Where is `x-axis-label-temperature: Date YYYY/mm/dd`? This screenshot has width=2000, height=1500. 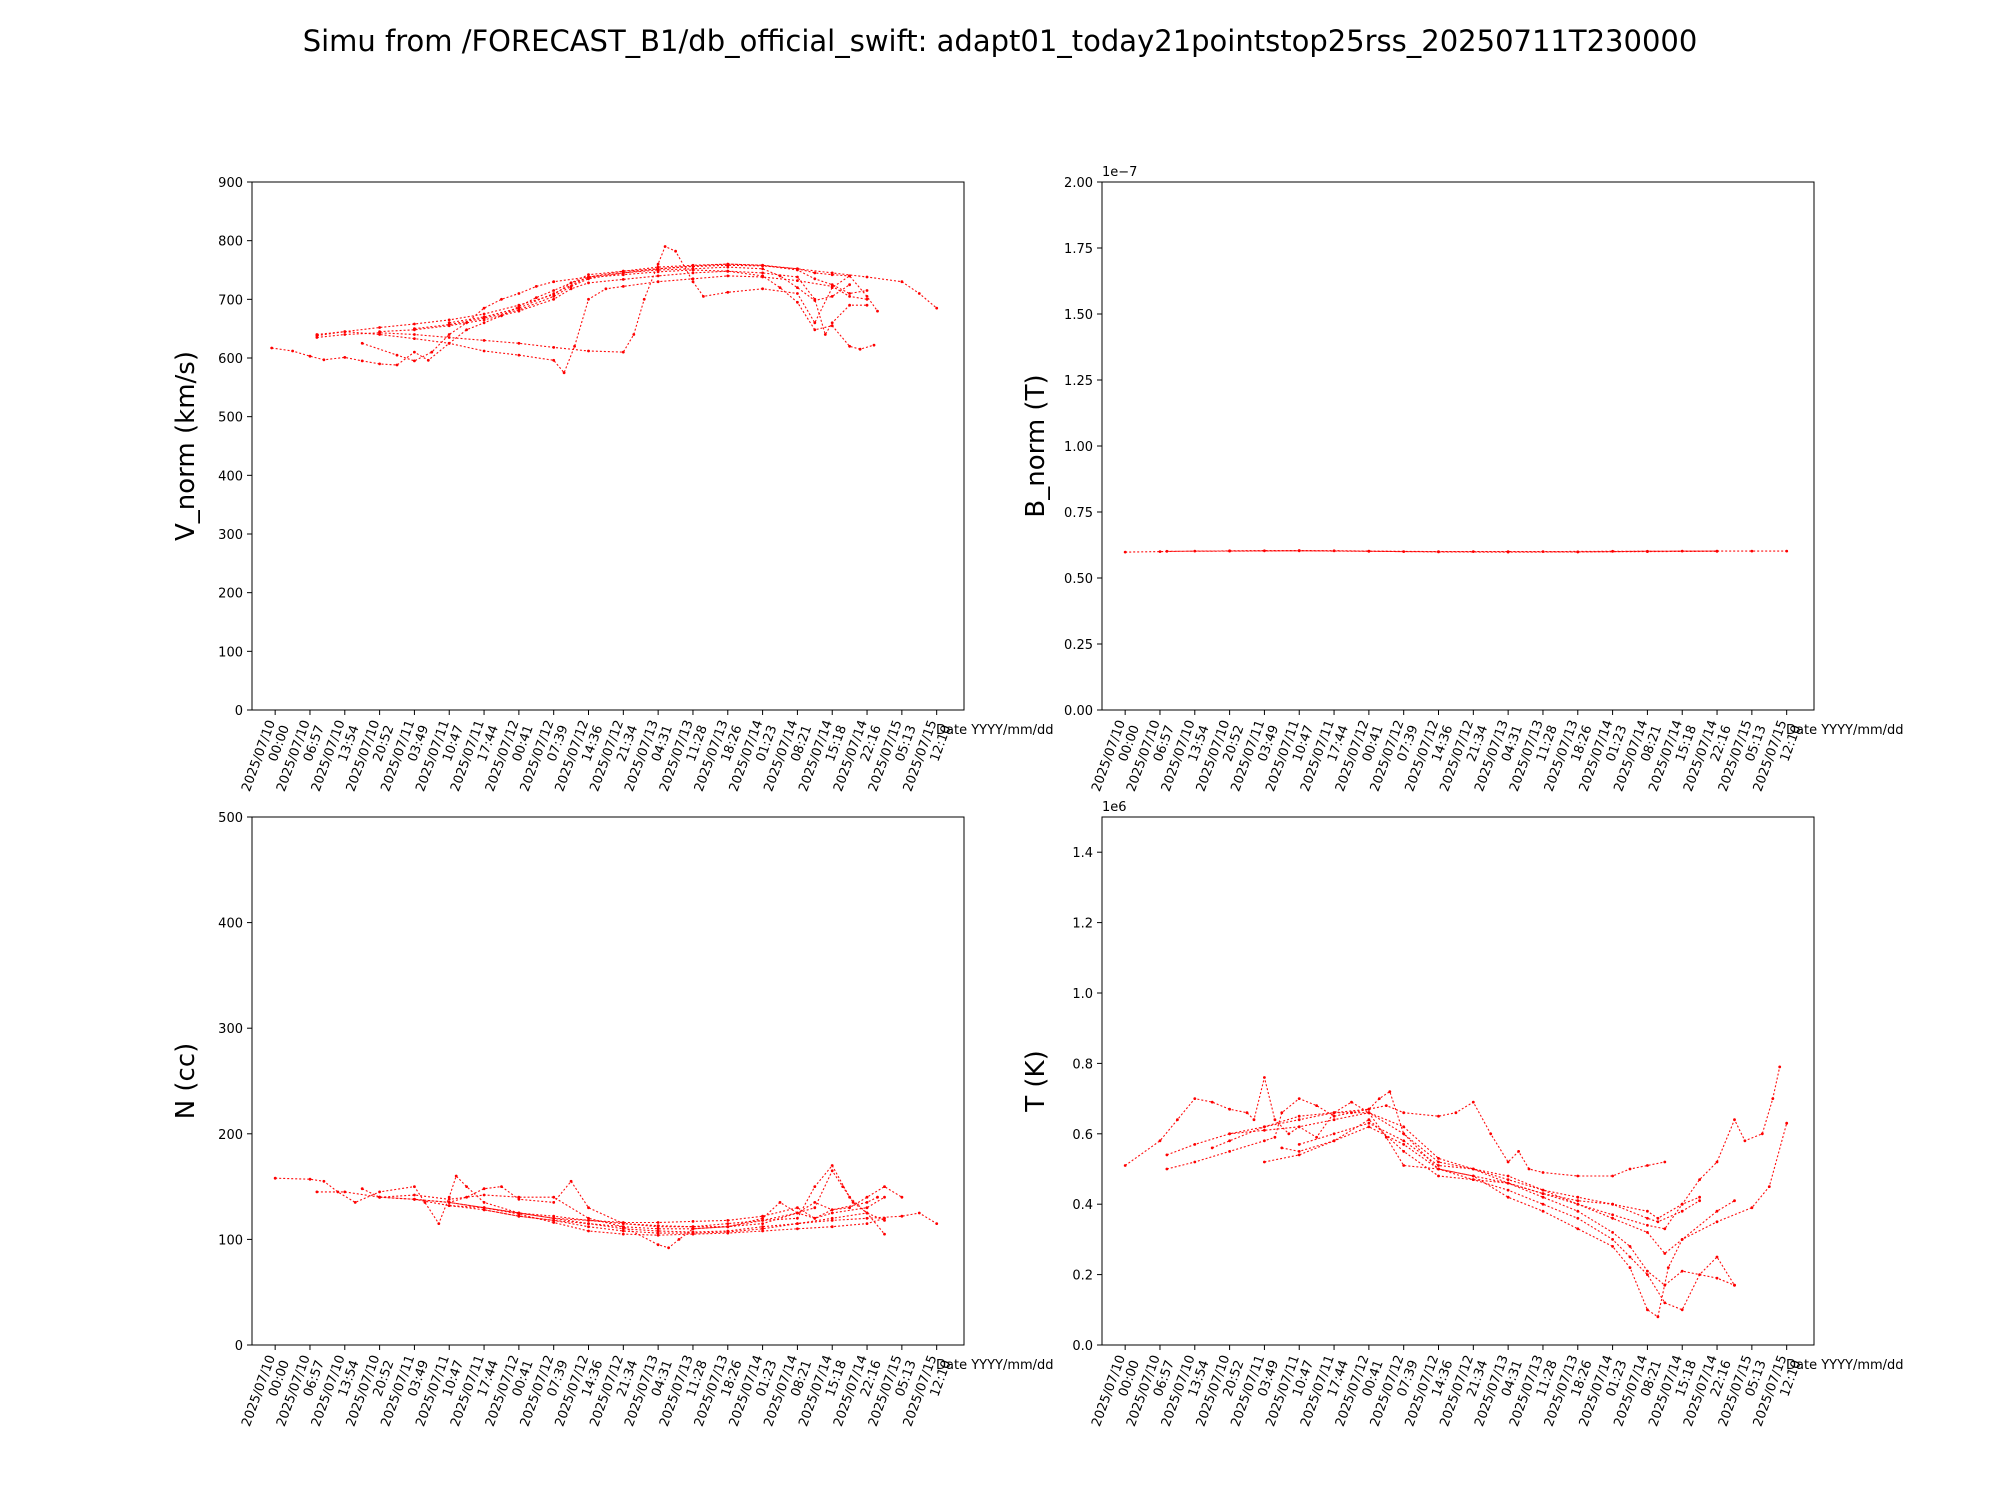
x-axis-label-temperature: Date YYYY/mm/dd is located at coordinates (1845, 1365).